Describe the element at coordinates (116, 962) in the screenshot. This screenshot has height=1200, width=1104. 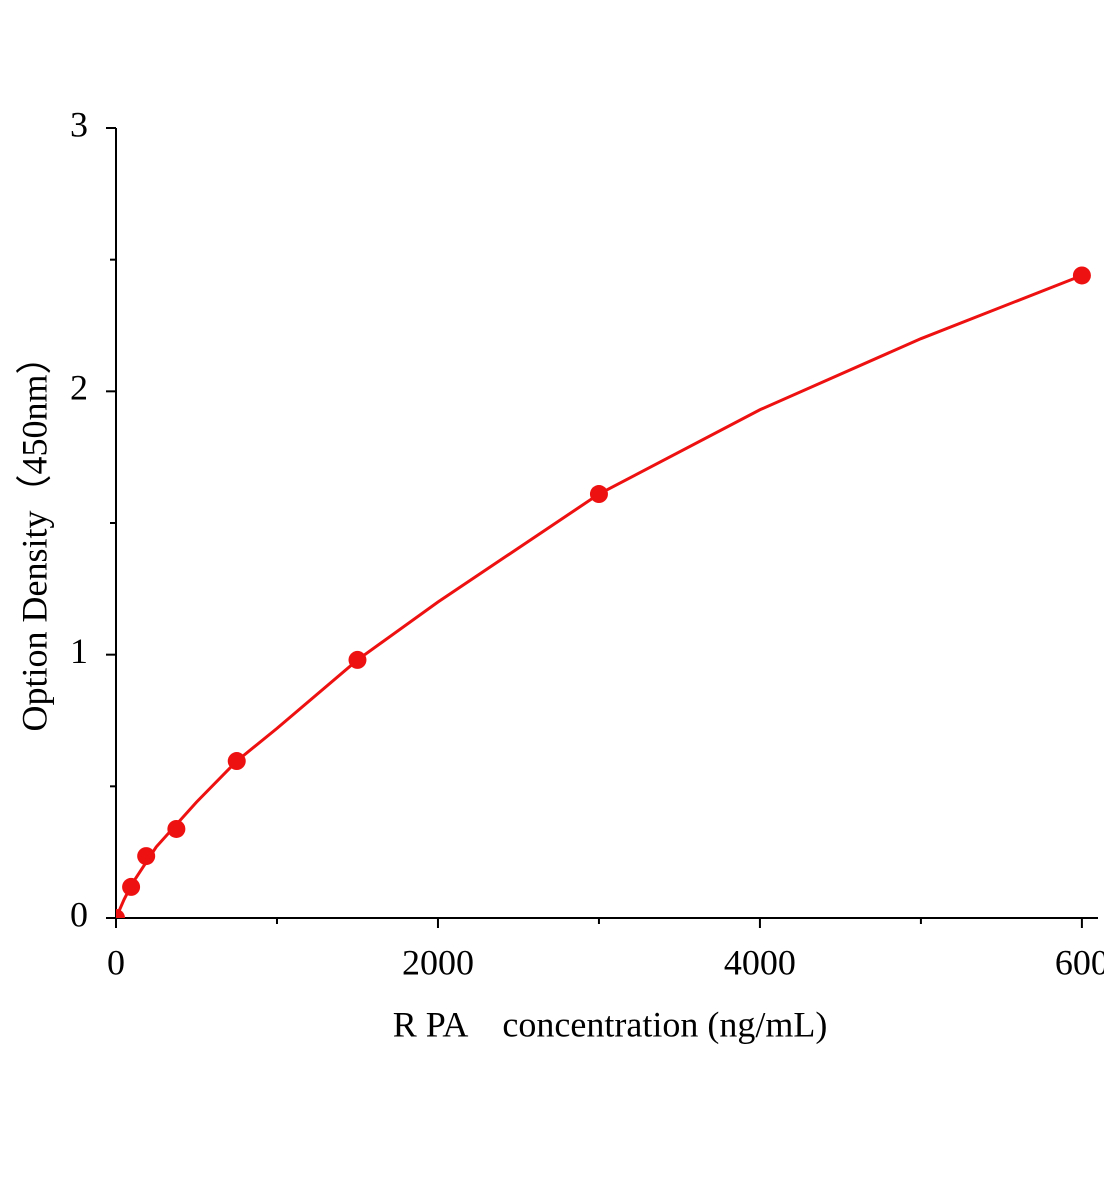
I see `x-tick-label: 0` at that location.